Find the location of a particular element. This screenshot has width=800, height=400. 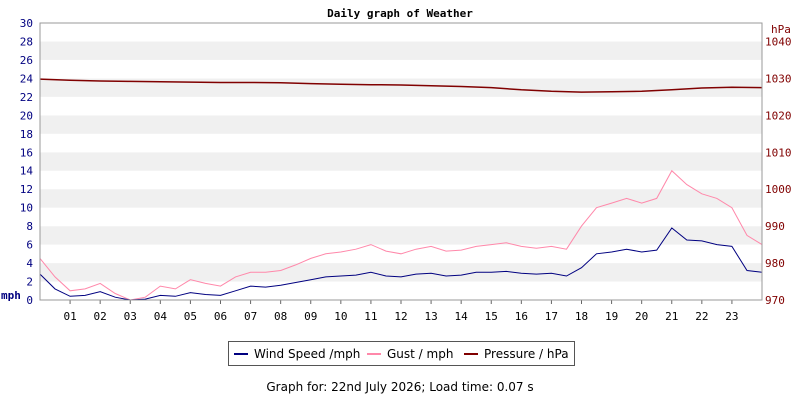

x-tick-label: 20 is located at coordinates (641, 316).